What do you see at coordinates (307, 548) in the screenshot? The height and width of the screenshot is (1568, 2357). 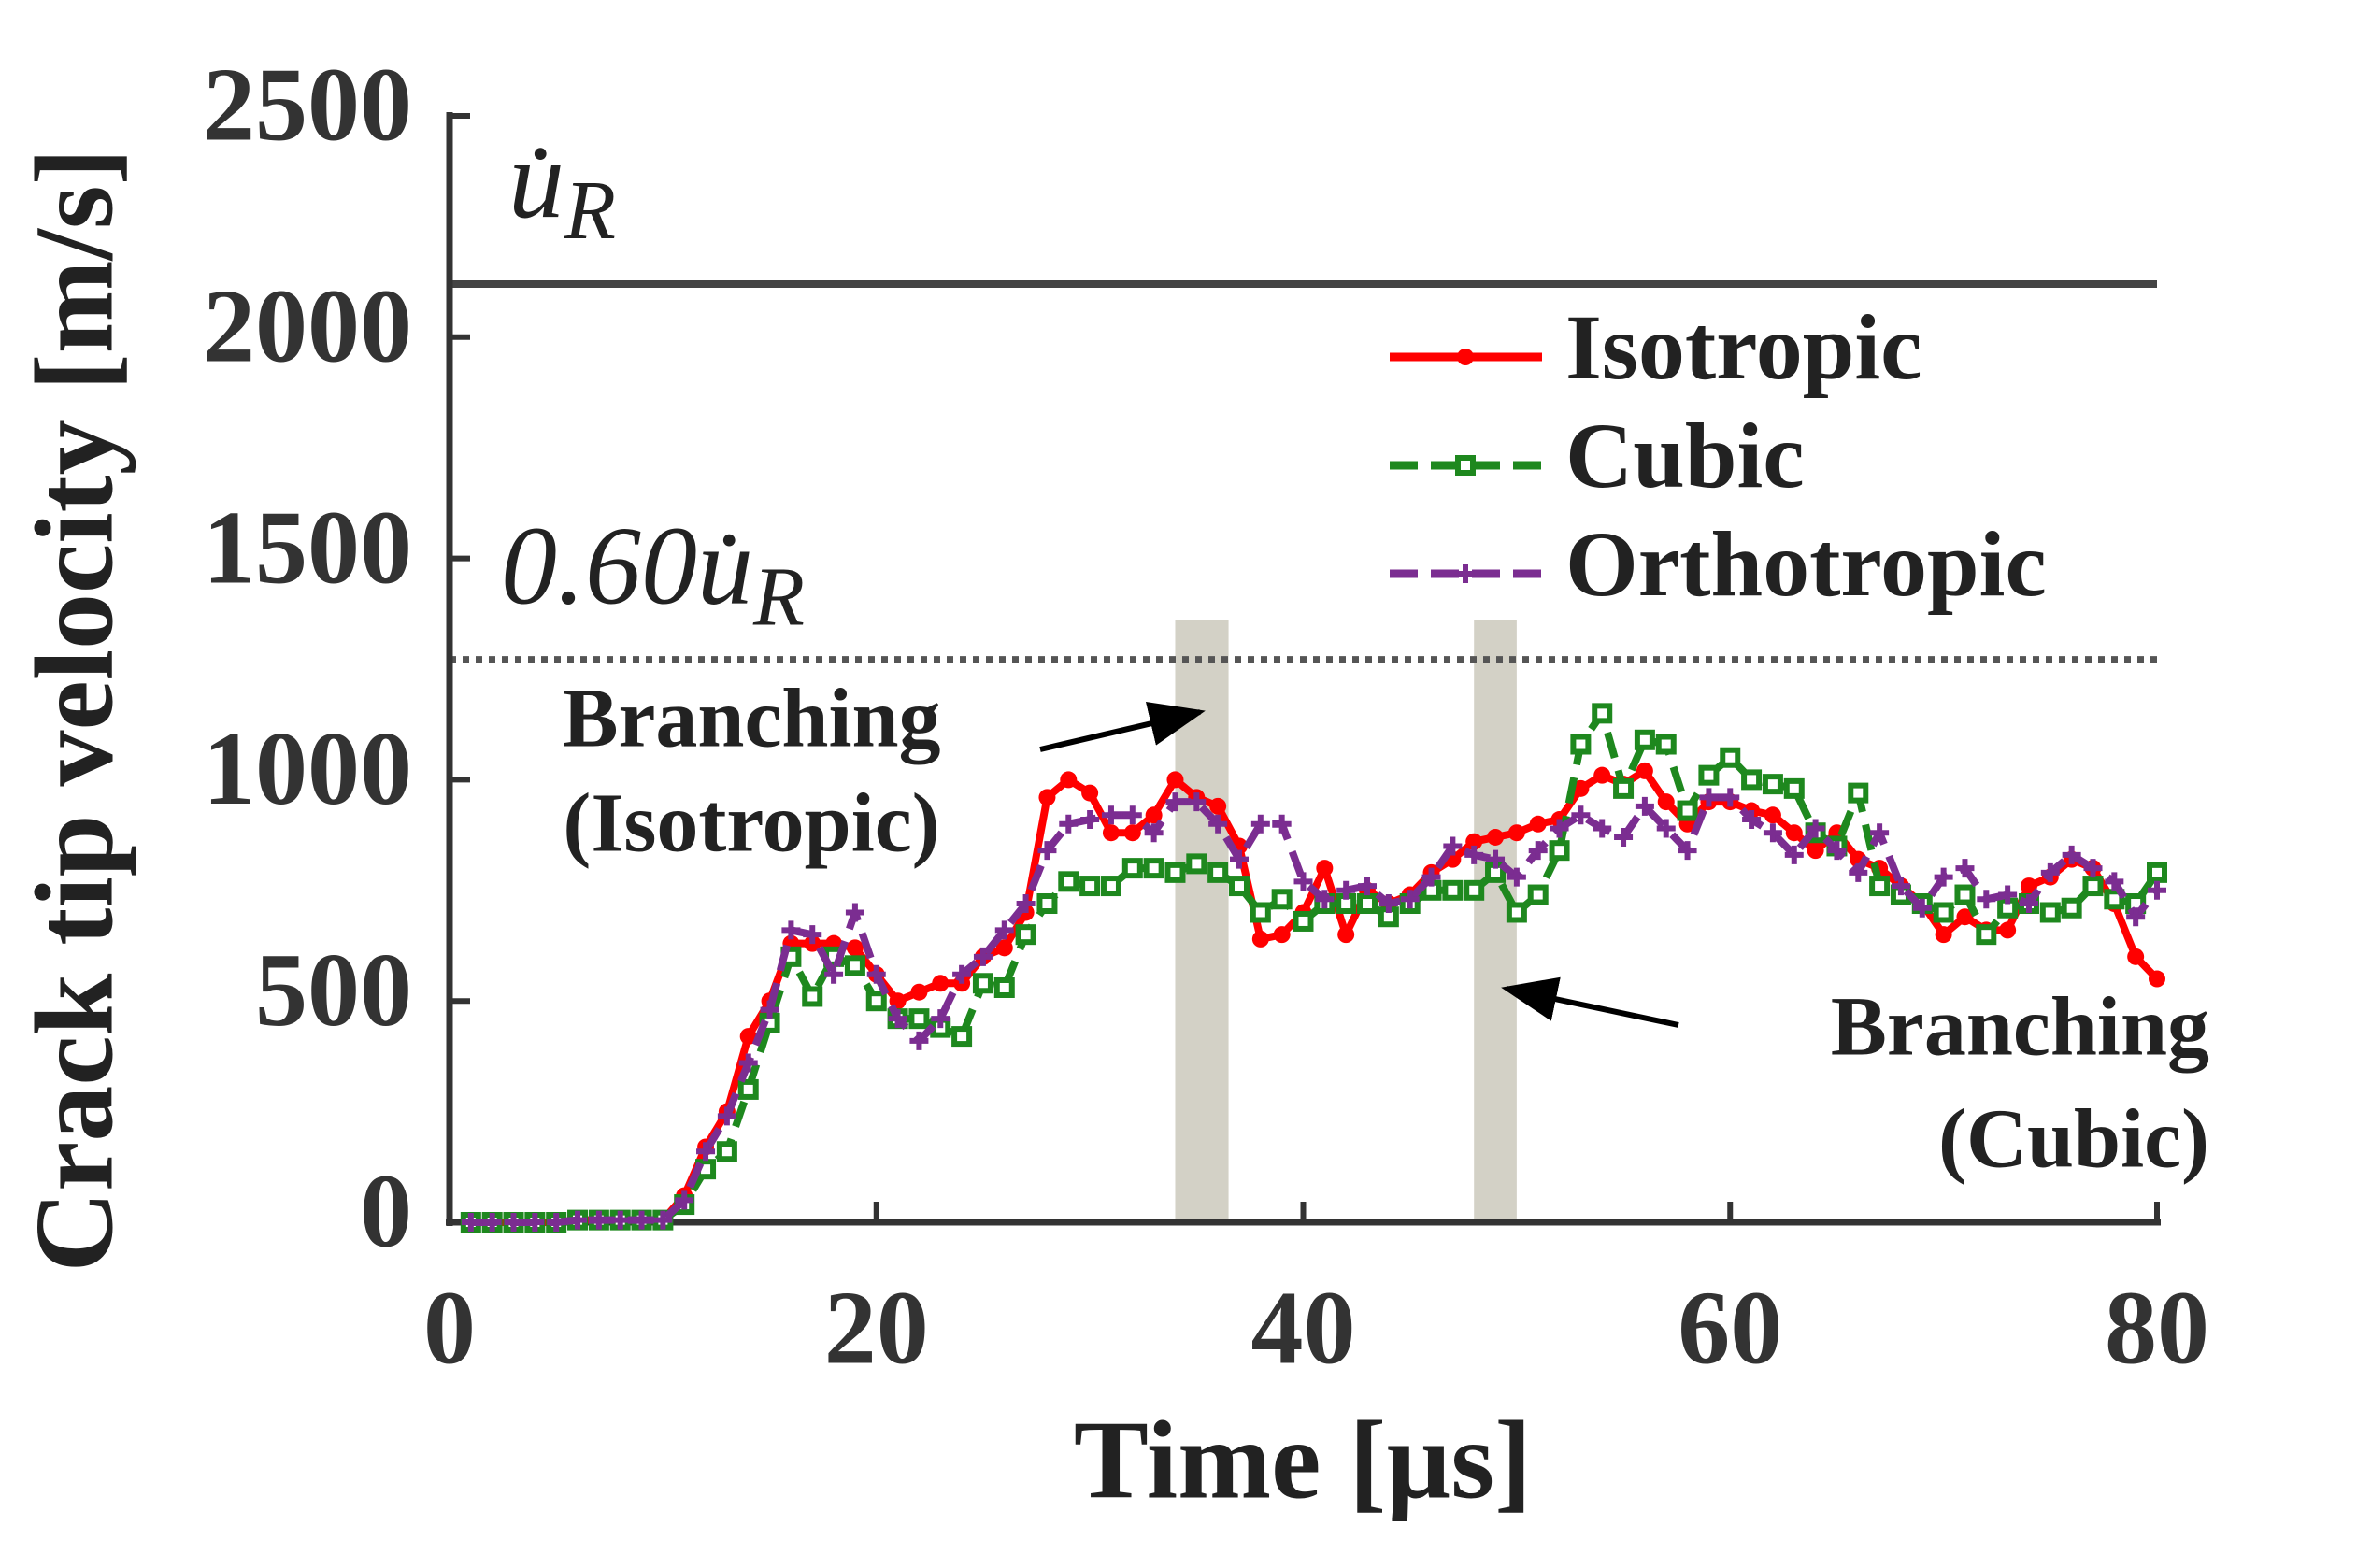 I see `y-tick-label: 1500` at bounding box center [307, 548].